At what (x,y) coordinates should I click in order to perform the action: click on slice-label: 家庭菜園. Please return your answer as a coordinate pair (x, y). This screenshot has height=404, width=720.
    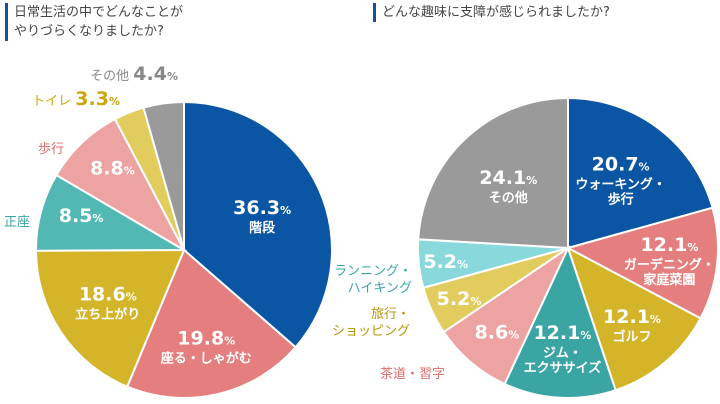
    Looking at the image, I should click on (669, 280).